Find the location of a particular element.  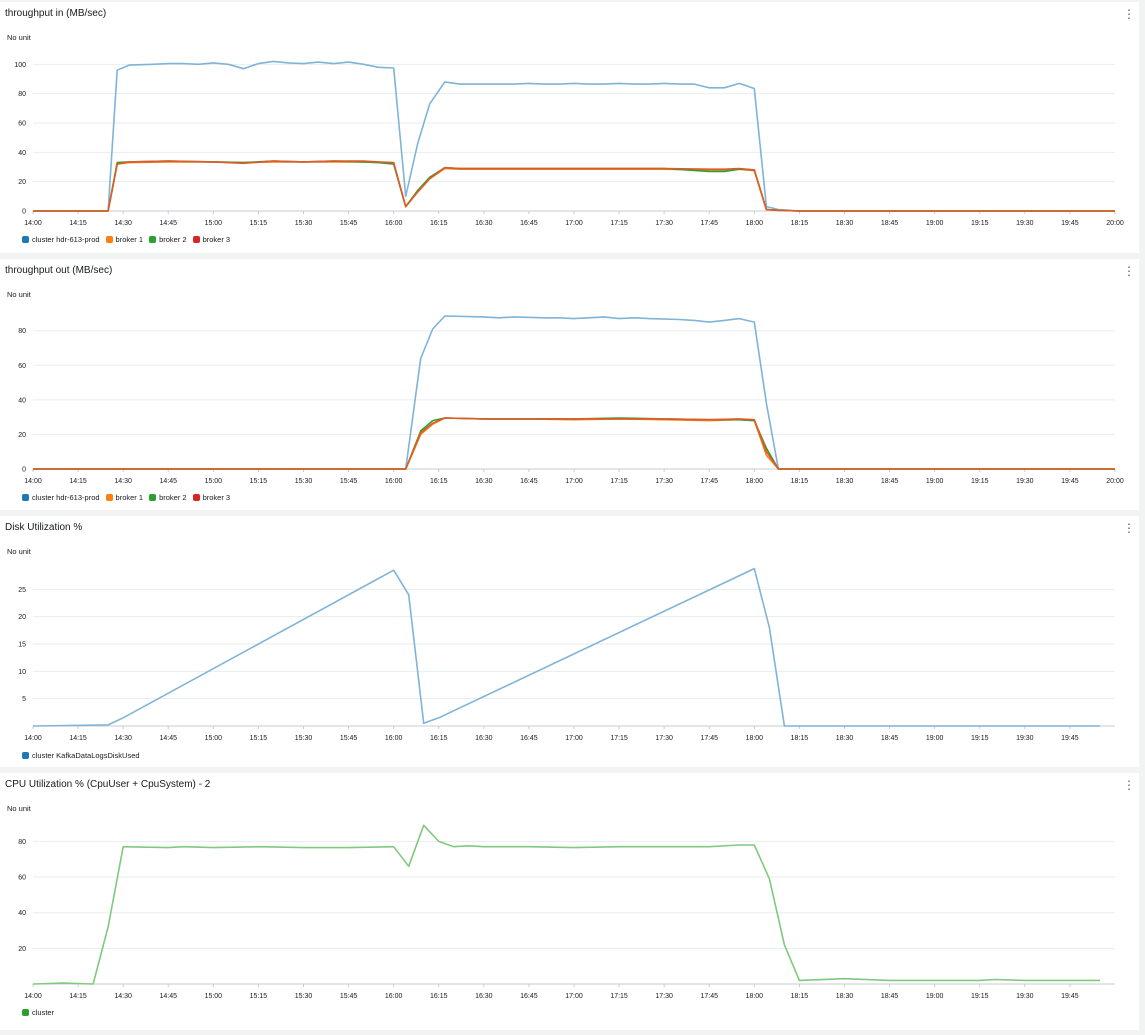

y-tick-label: 5 is located at coordinates (24, 699).